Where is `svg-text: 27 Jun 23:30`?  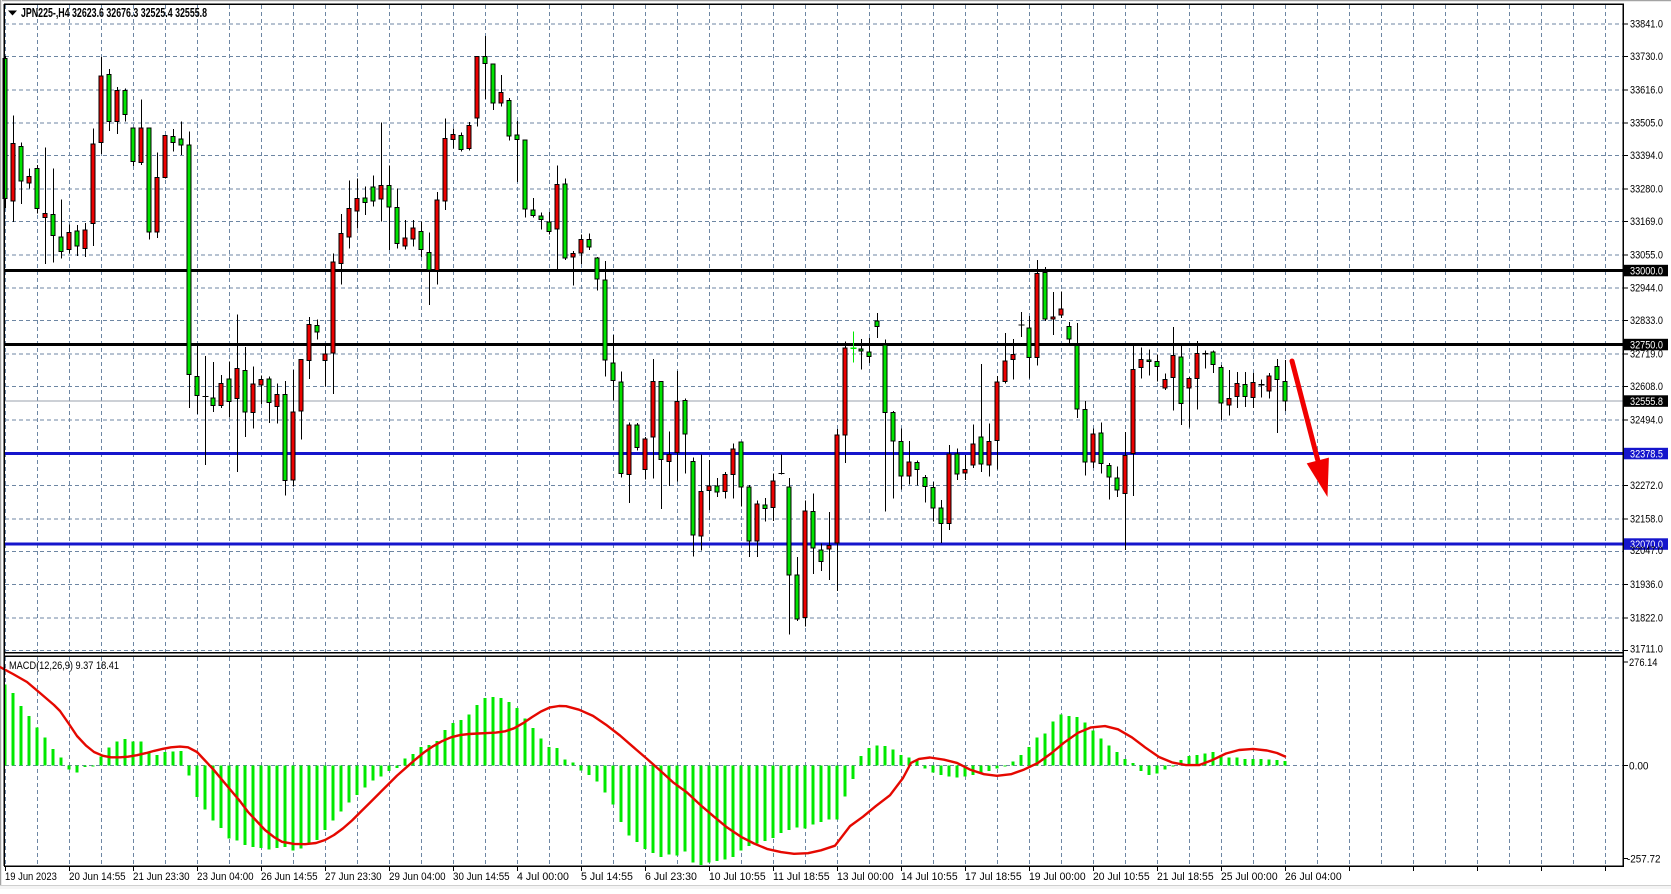
svg-text: 27 Jun 23:30 is located at coordinates (353, 877).